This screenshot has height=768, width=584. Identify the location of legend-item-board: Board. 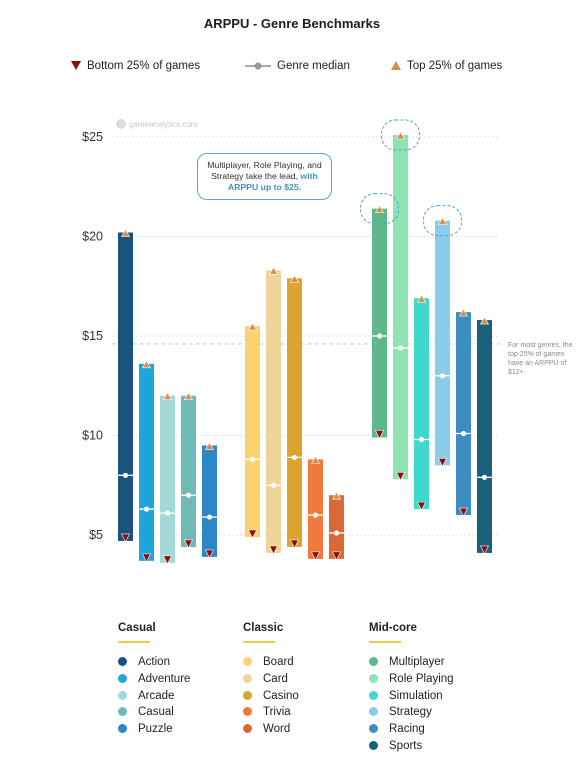
(268, 662).